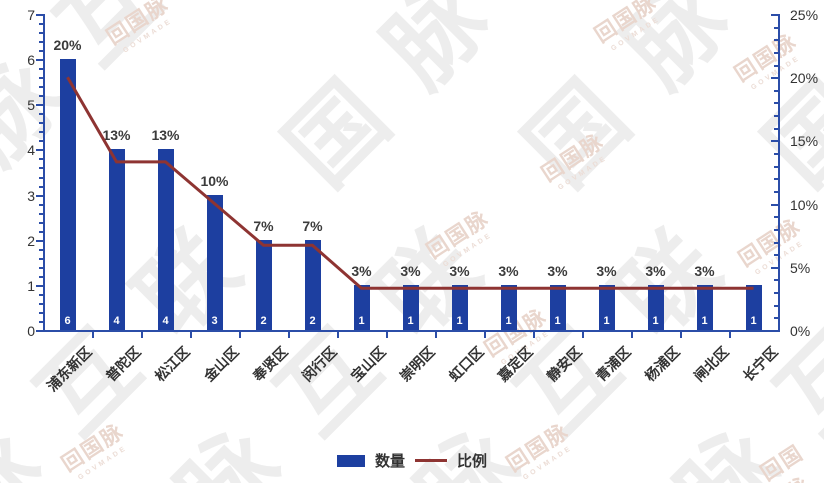 The width and height of the screenshot is (824, 483). I want to click on legend: 数量 比例, so click(412, 460).